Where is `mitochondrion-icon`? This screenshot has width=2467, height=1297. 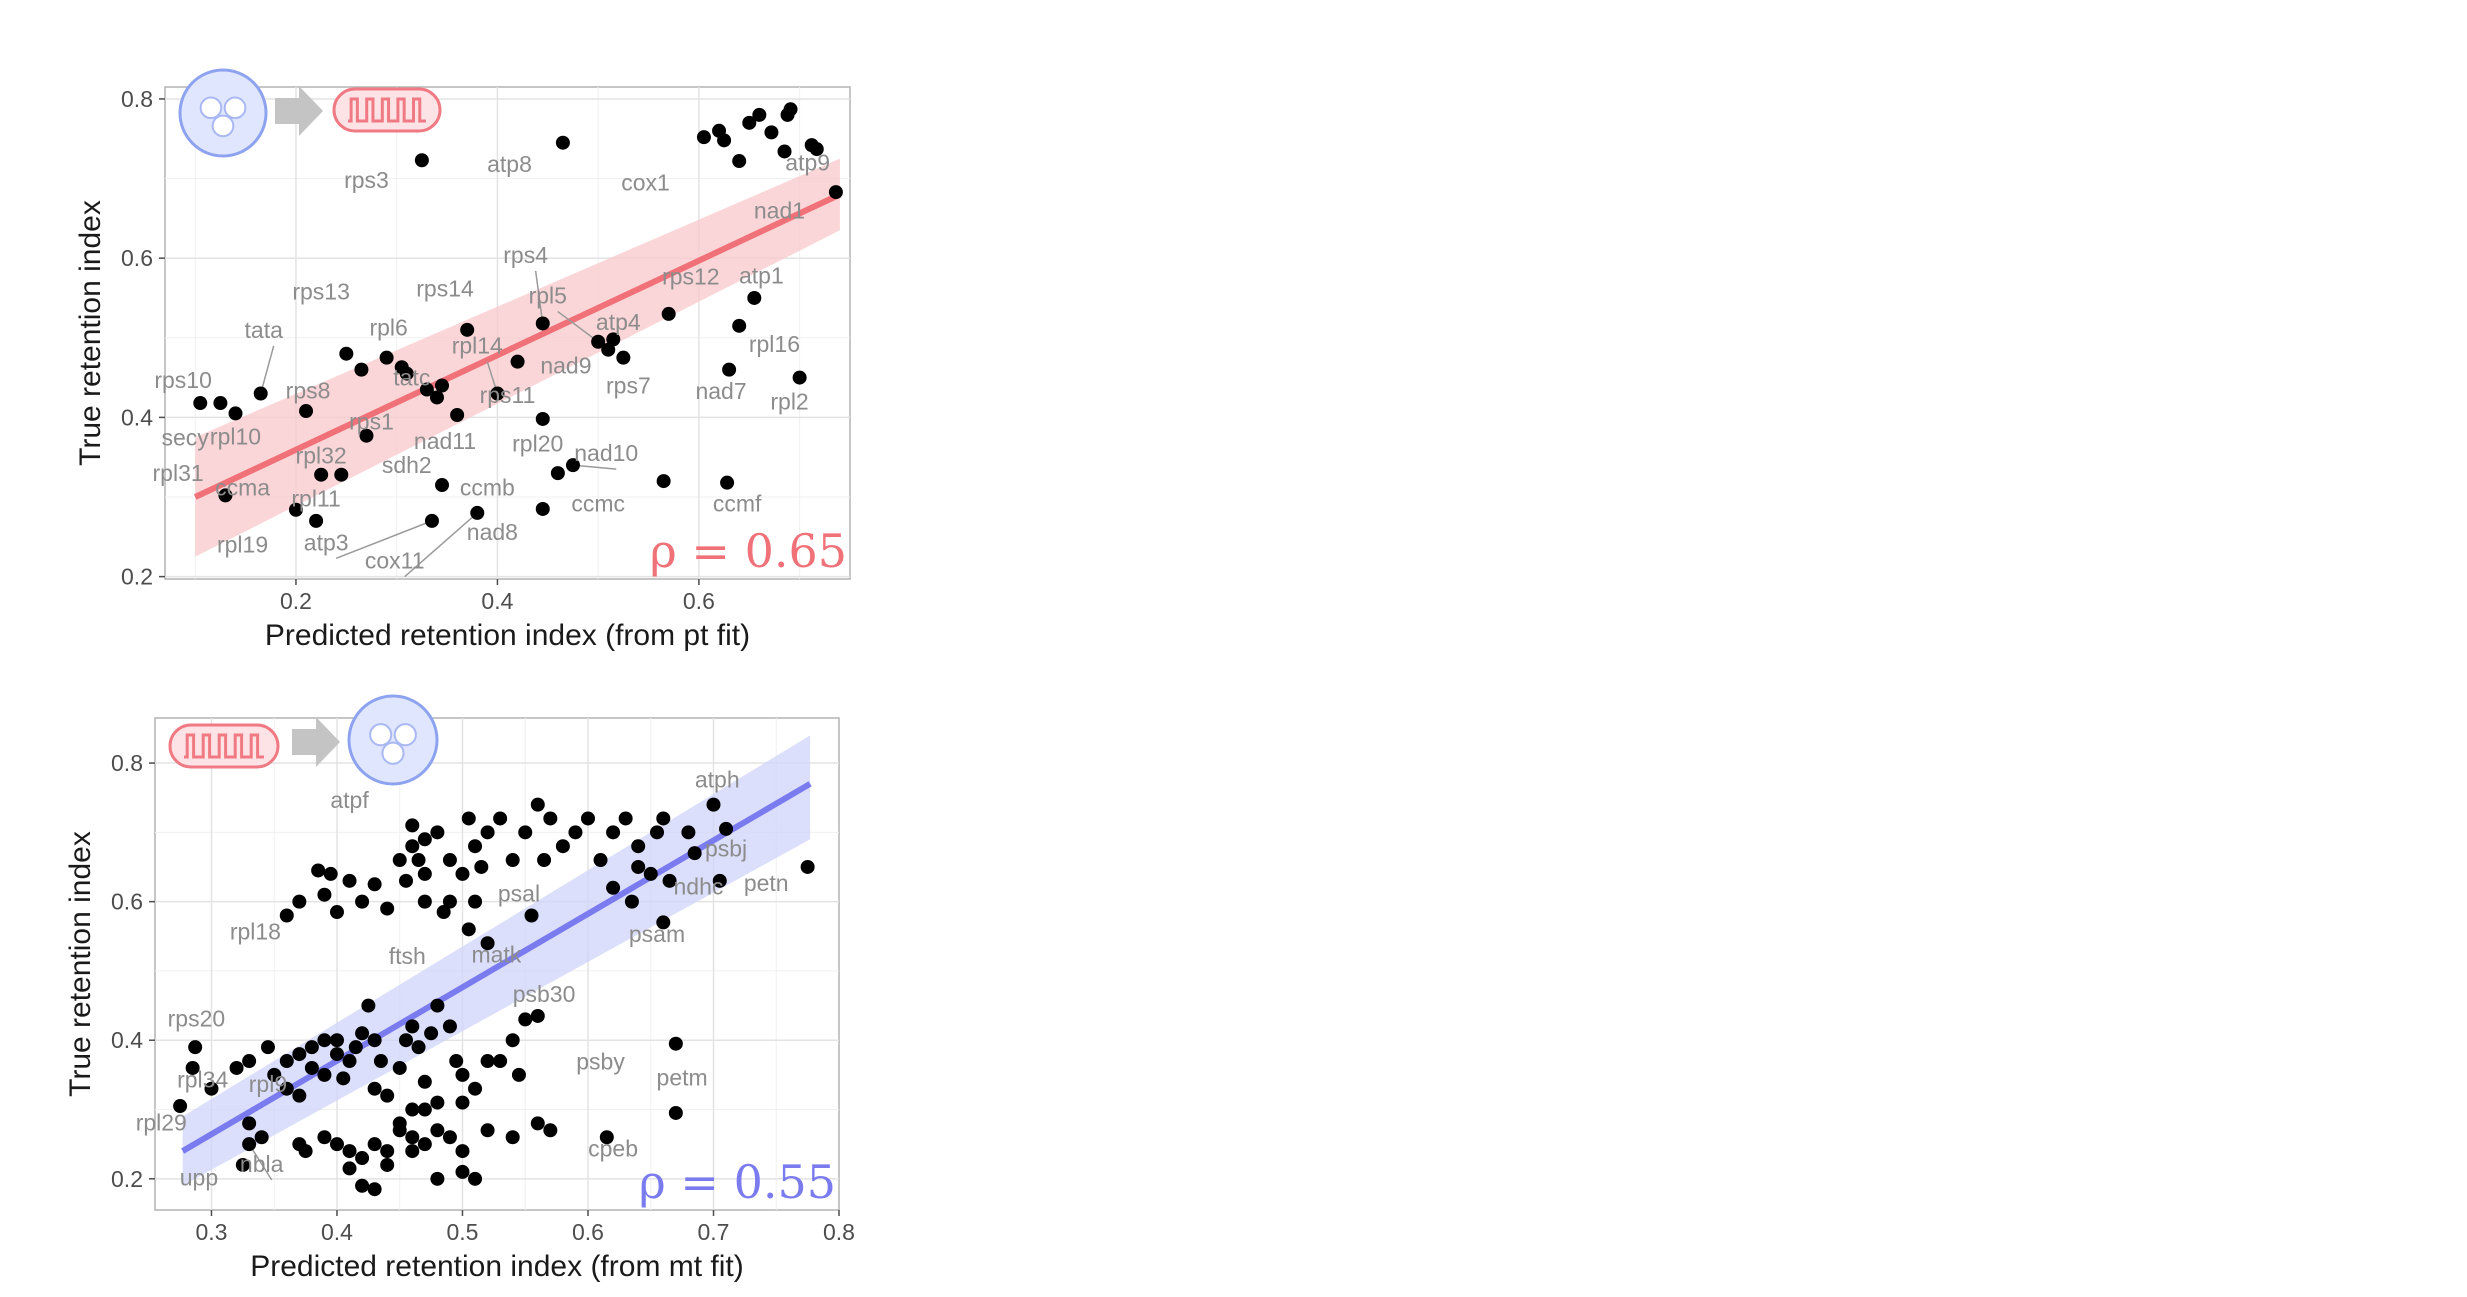 mitochondrion-icon is located at coordinates (387, 110).